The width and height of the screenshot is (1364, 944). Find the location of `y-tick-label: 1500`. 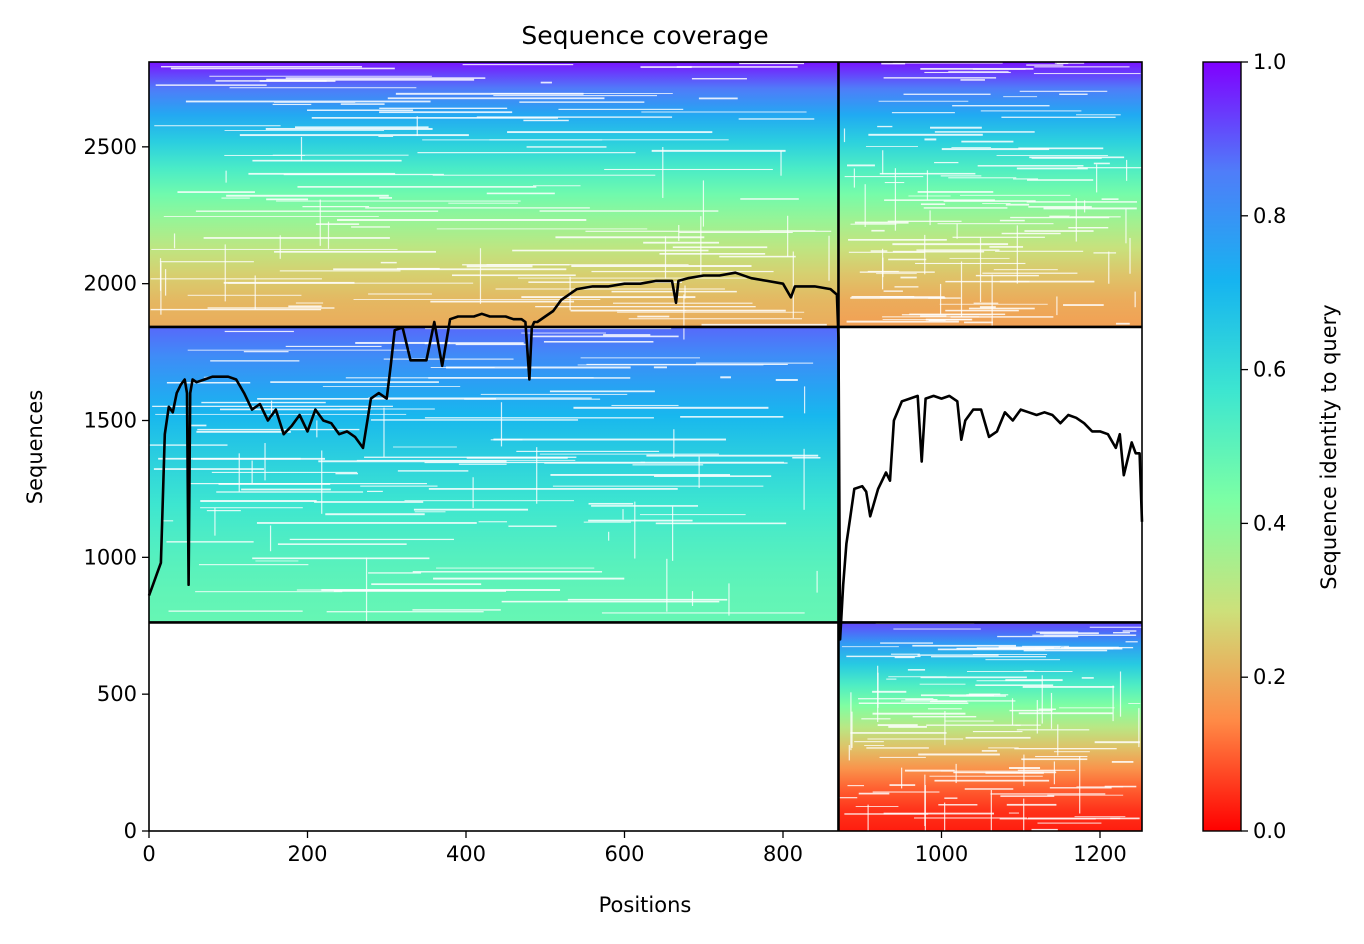

y-tick-label: 1500 is located at coordinates (110, 421).